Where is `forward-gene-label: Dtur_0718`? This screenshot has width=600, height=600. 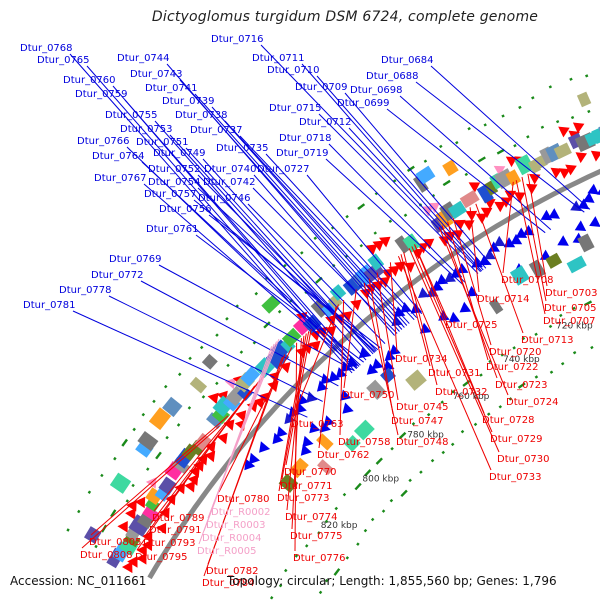 forward-gene-label: Dtur_0718 is located at coordinates (305, 138).